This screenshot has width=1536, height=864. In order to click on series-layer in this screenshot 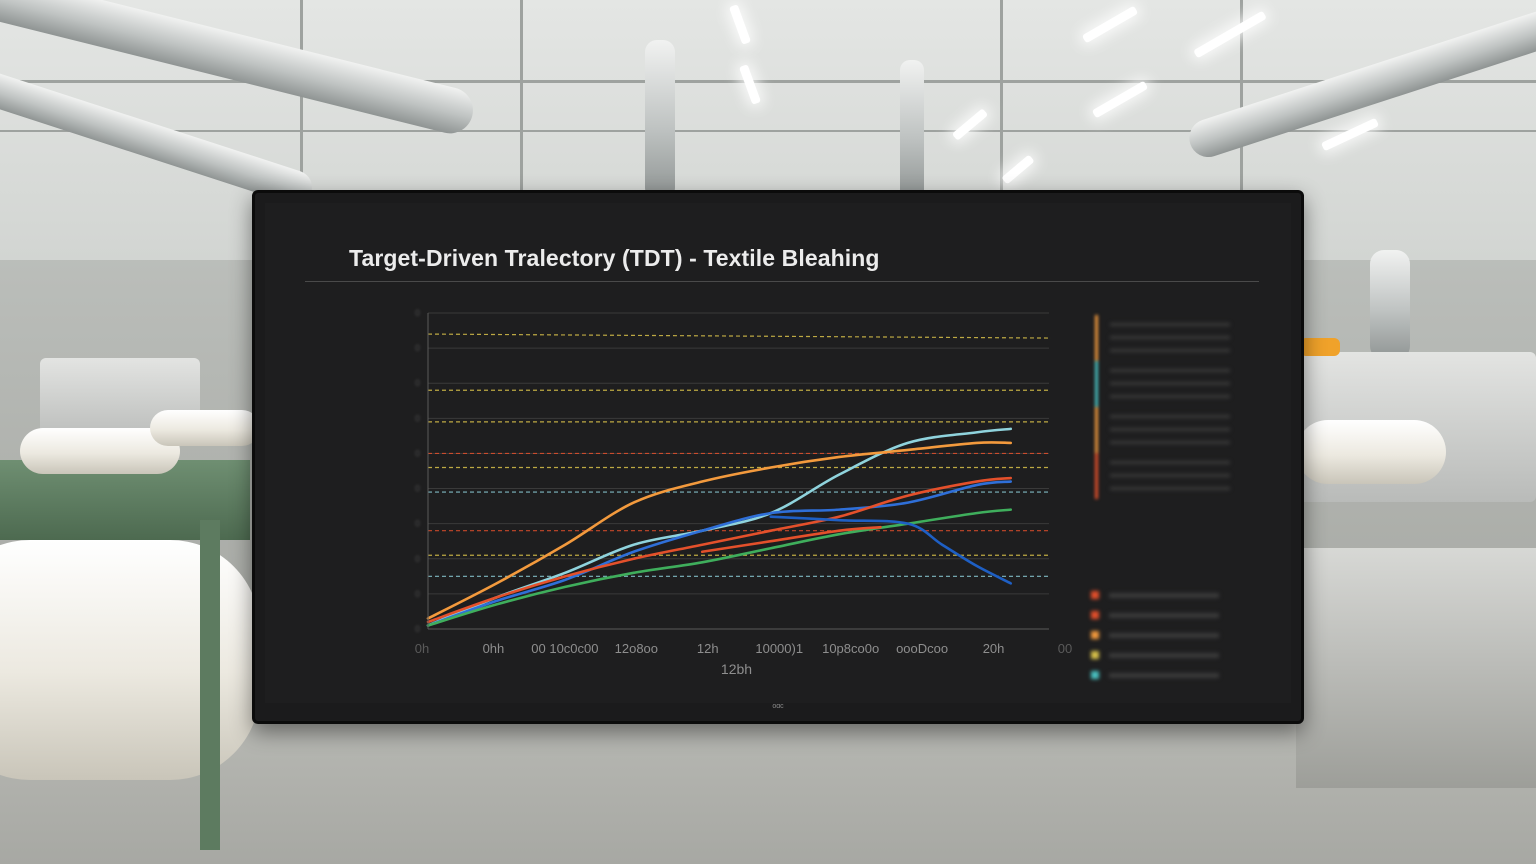, I will do `click(719, 527)`.